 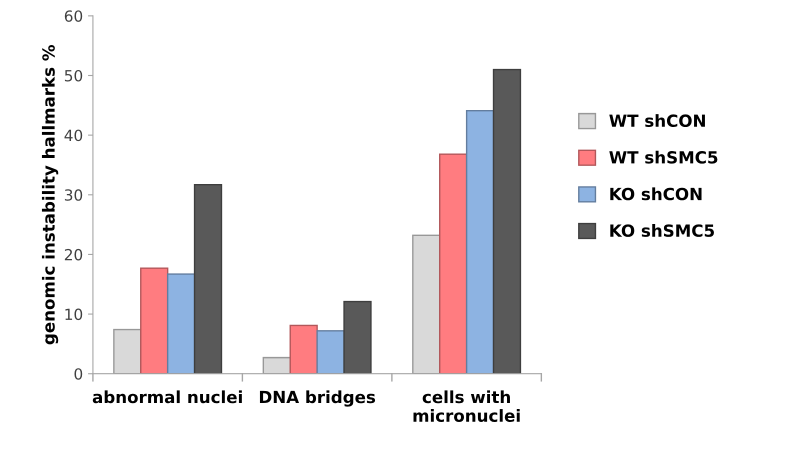 What do you see at coordinates (657, 121) in the screenshot?
I see `legend-label: WT shCON` at bounding box center [657, 121].